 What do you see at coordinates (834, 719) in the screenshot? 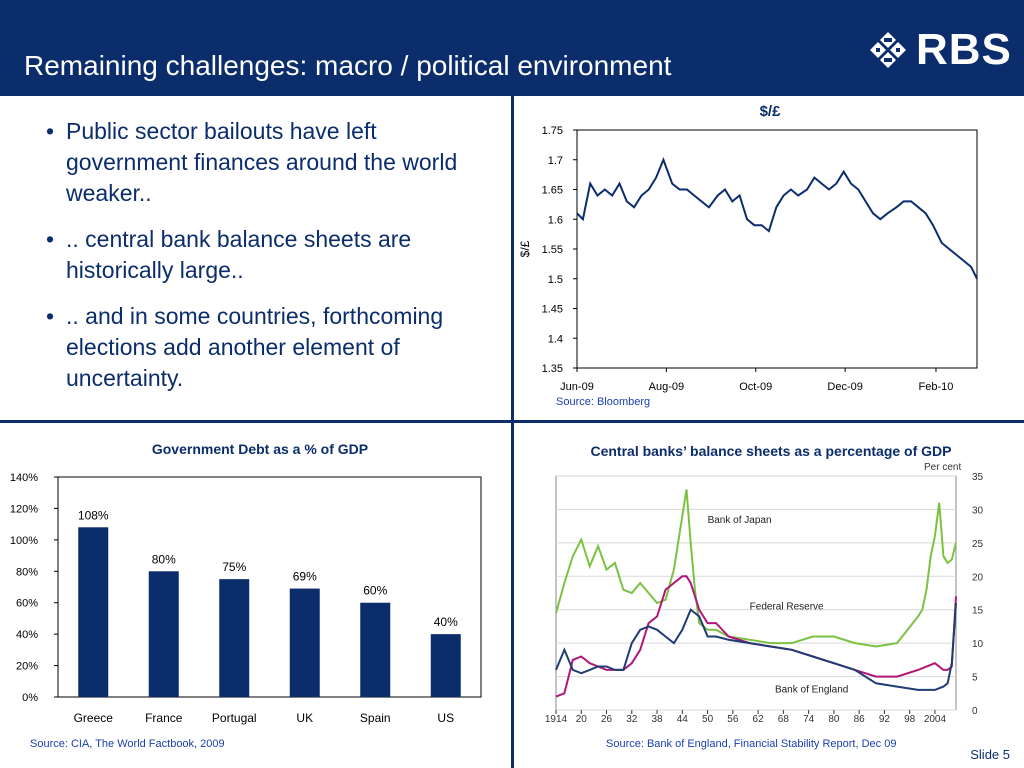
I see `cb-x-tick-label: 80` at bounding box center [834, 719].